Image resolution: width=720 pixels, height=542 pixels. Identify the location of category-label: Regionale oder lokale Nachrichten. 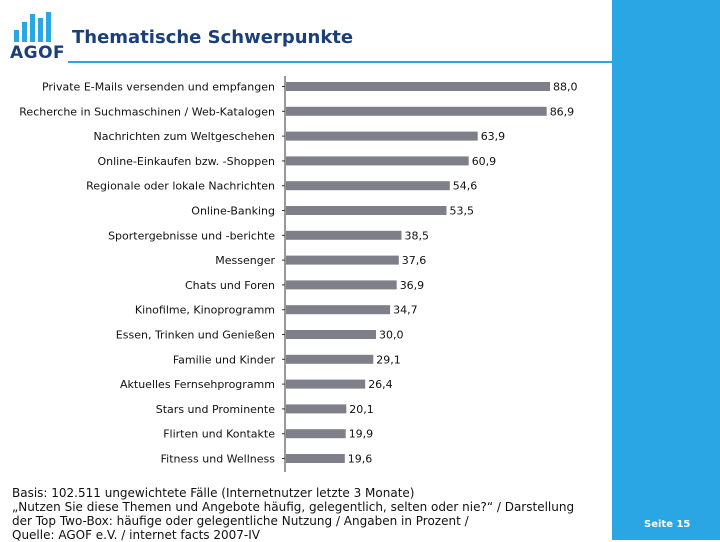
(180, 186).